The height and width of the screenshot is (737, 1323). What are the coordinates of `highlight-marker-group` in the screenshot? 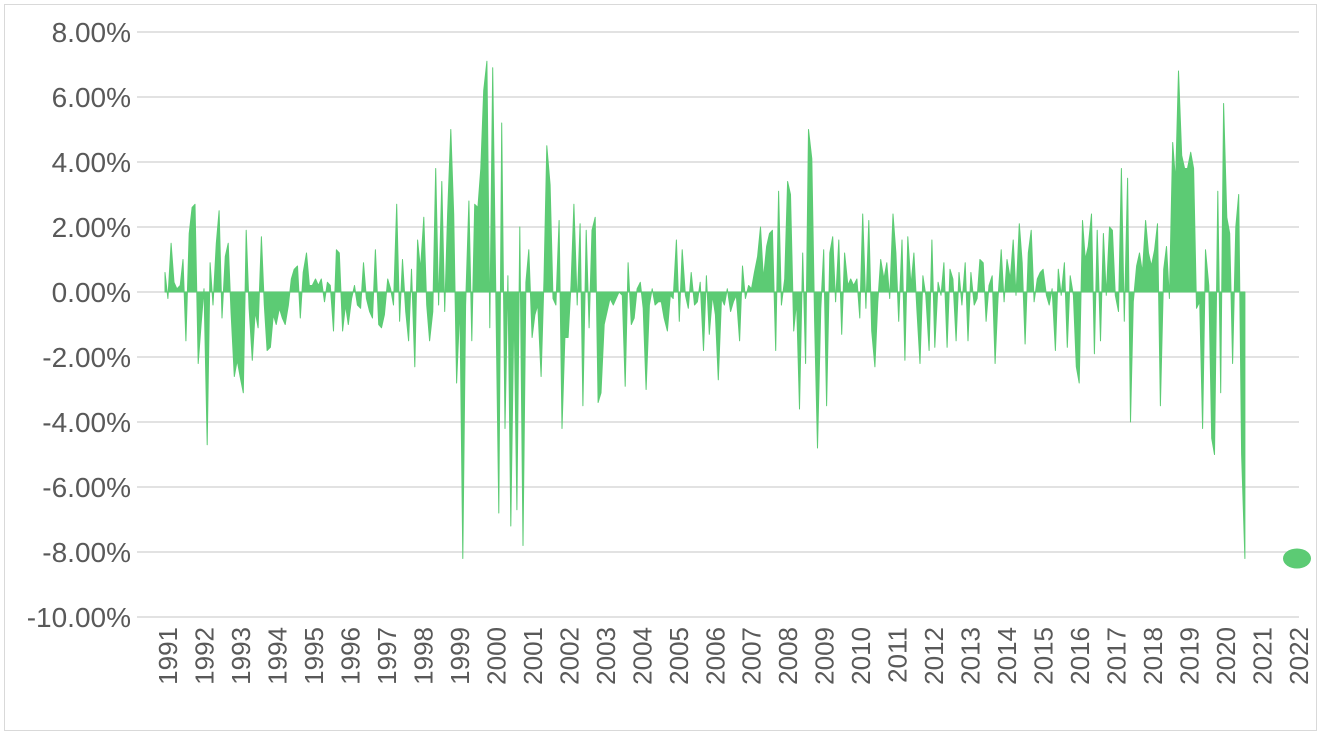 It's located at (1297, 558).